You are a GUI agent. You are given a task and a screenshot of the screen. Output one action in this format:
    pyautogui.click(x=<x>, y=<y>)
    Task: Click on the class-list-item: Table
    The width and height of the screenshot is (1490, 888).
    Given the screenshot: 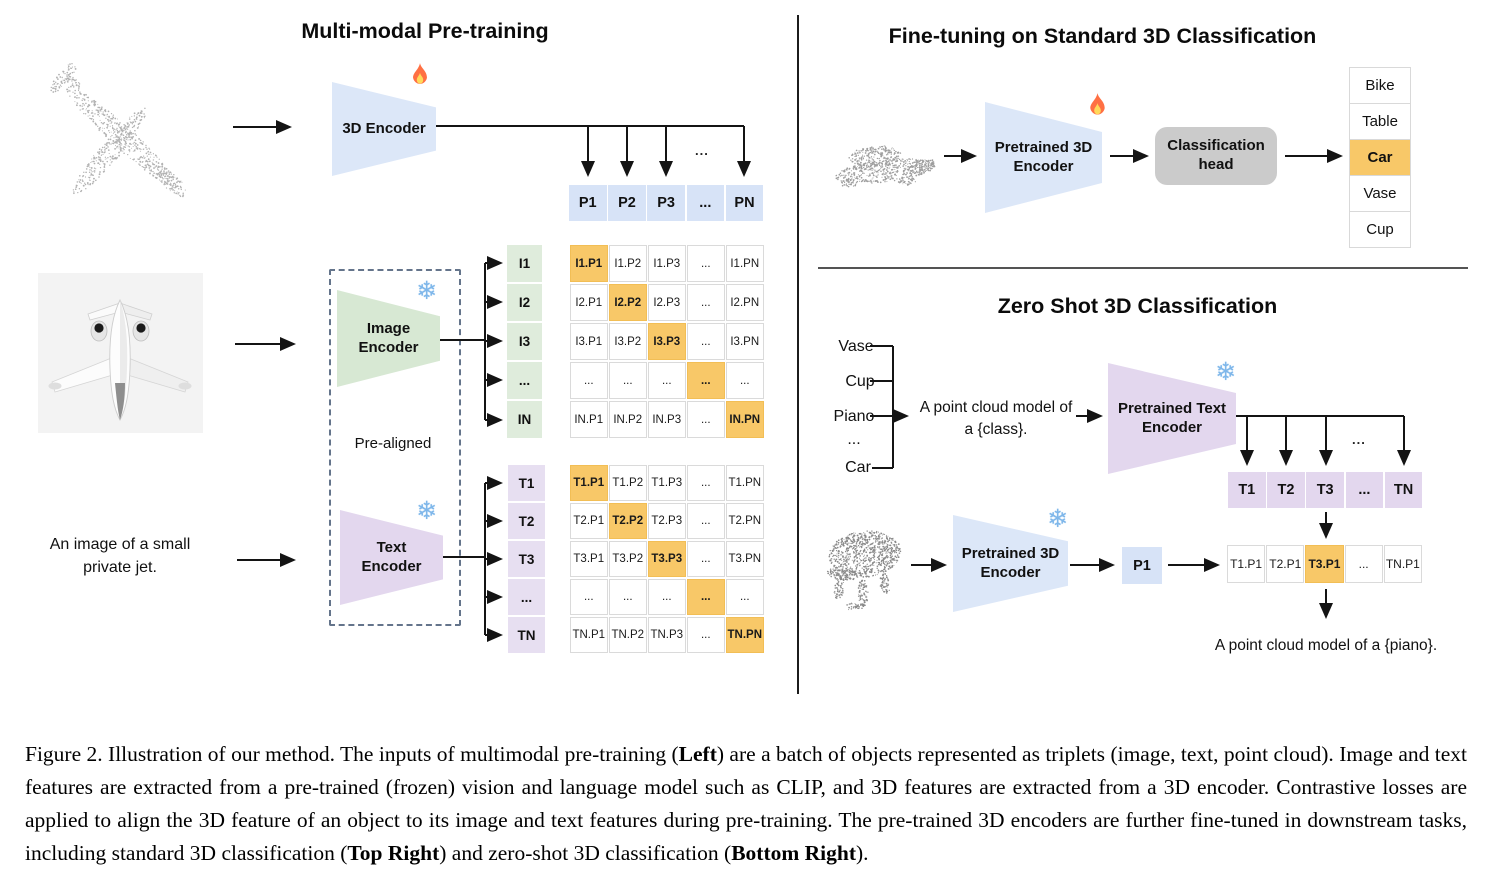 What is the action you would take?
    pyautogui.click(x=1380, y=121)
    